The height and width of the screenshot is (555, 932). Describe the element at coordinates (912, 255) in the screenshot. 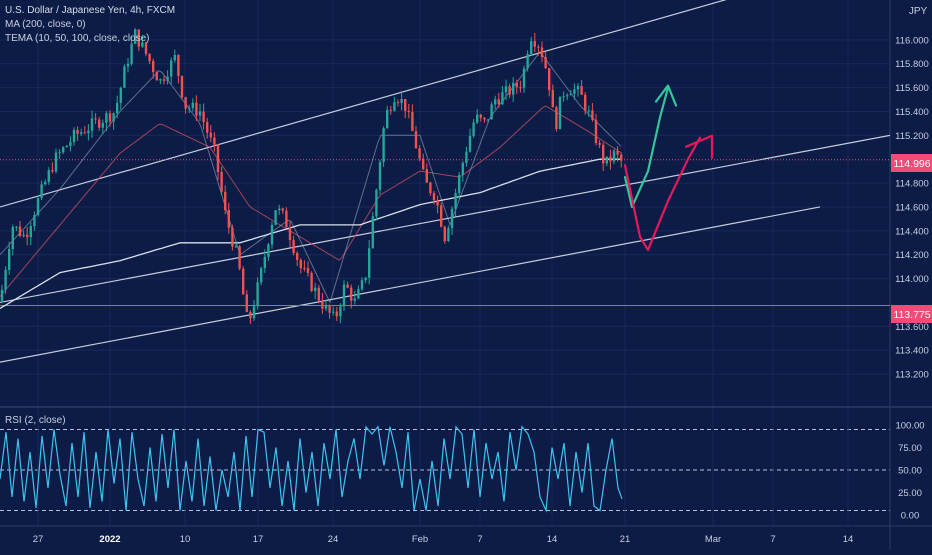

I see `price-tick-label: 114.200` at that location.